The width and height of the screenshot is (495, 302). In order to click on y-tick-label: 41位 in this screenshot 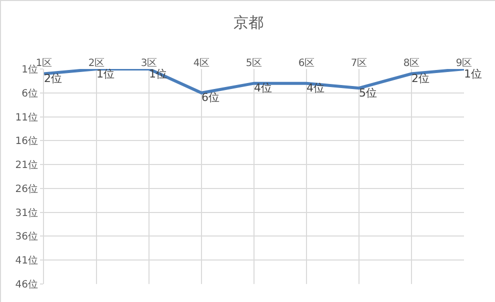, I will do `click(26, 260)`.